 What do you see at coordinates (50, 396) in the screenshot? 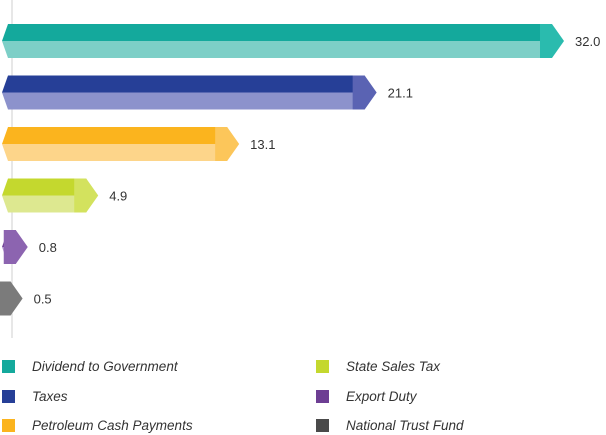
I see `legend-label: Taxes` at bounding box center [50, 396].